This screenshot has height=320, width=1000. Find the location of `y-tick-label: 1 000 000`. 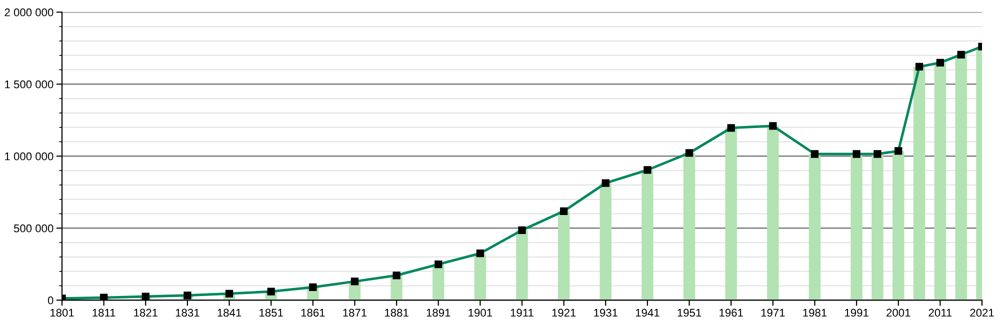

y-tick-label: 1 000 000 is located at coordinates (29, 156).